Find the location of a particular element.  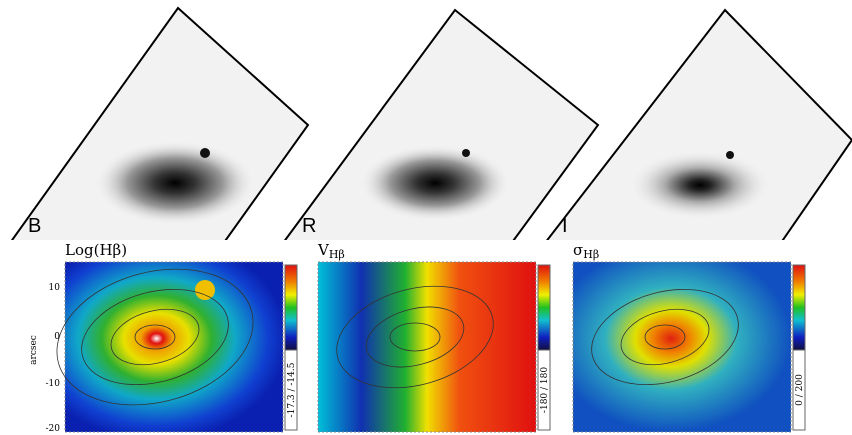

y-tick-label: -10 is located at coordinates (53, 384).